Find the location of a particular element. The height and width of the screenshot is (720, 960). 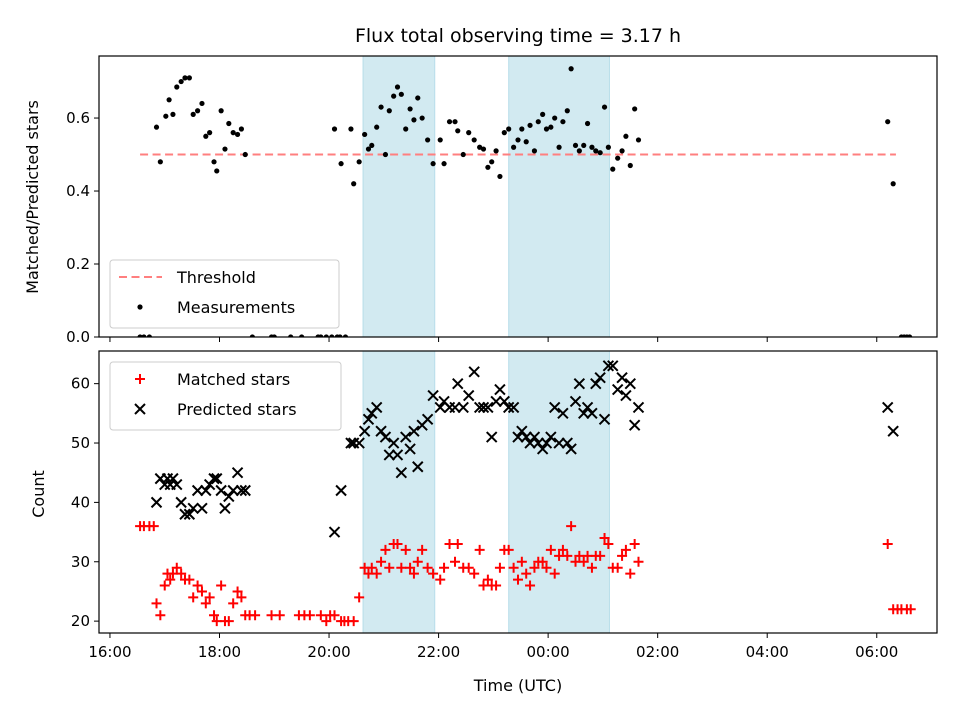

chart-title: Flux total observing time = 3.17 h is located at coordinates (518, 36).